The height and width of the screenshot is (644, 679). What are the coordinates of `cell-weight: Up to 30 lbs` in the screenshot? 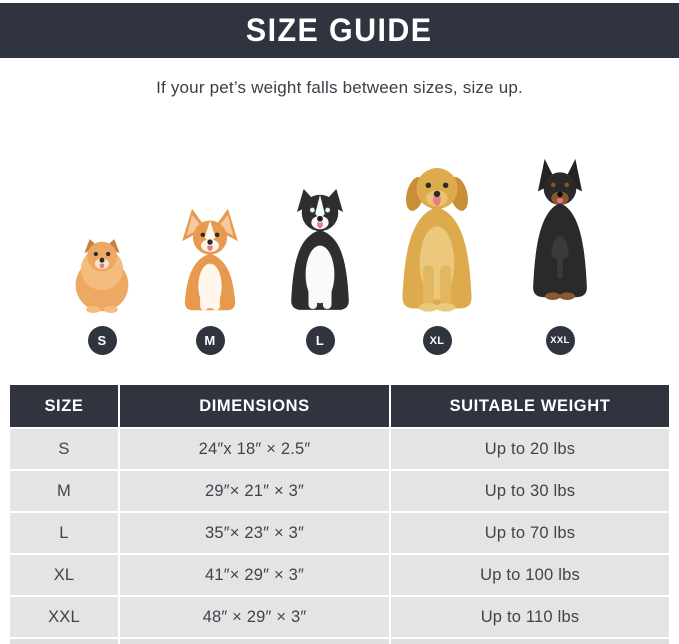 It's located at (530, 491).